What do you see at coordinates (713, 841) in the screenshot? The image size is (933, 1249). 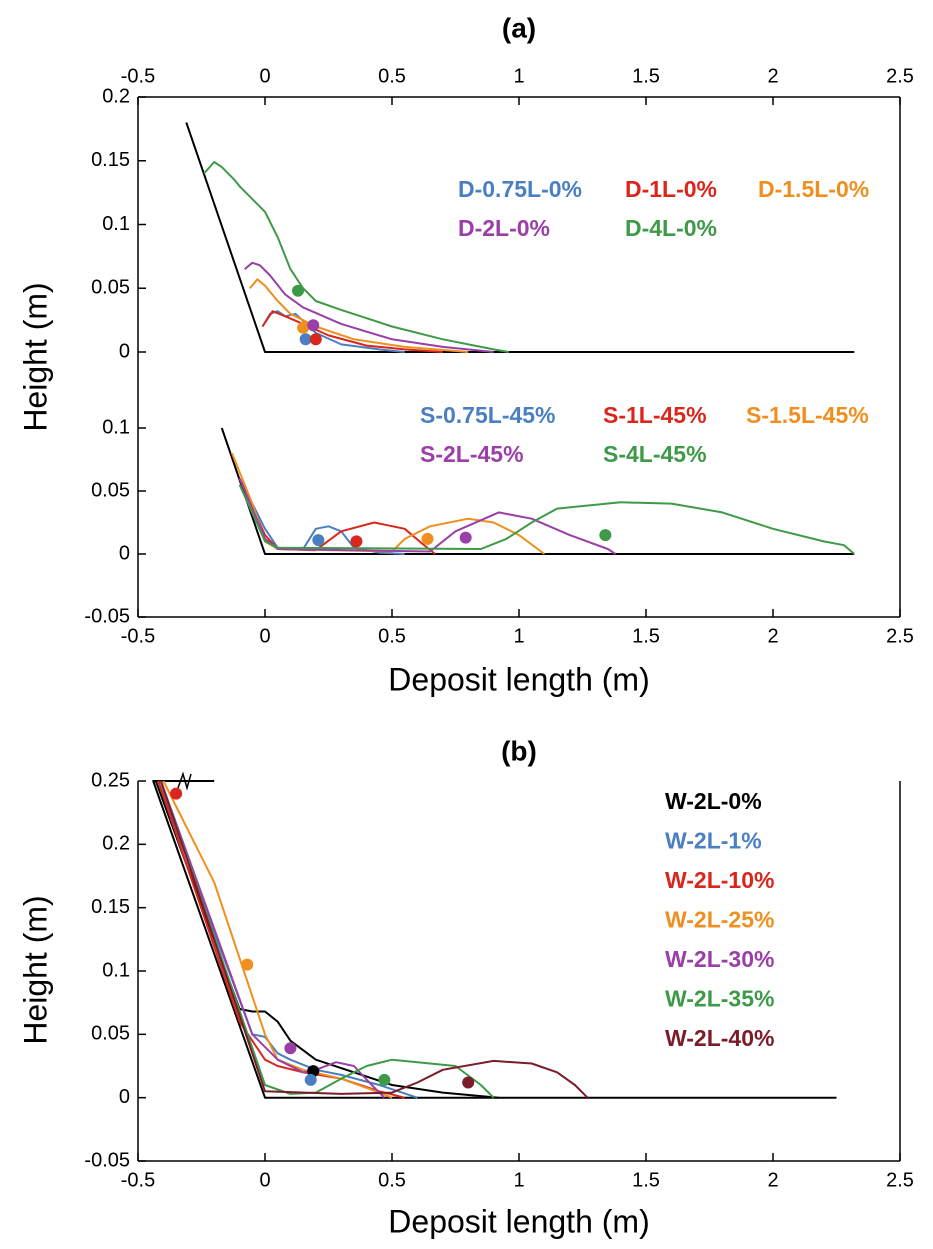 I see `legend-label: W-2L-1%` at bounding box center [713, 841].